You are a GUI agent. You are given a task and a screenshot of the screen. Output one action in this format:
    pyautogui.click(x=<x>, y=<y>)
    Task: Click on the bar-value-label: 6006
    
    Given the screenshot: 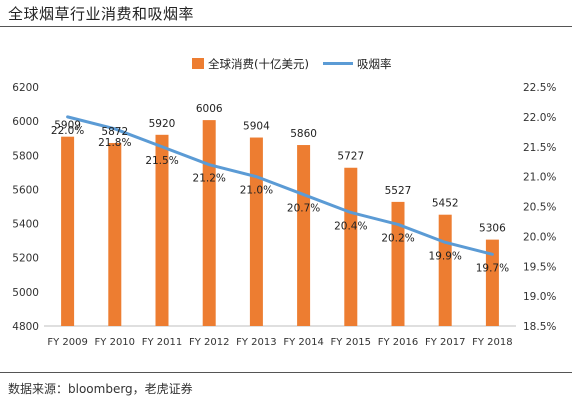 What is the action you would take?
    pyautogui.click(x=209, y=109)
    